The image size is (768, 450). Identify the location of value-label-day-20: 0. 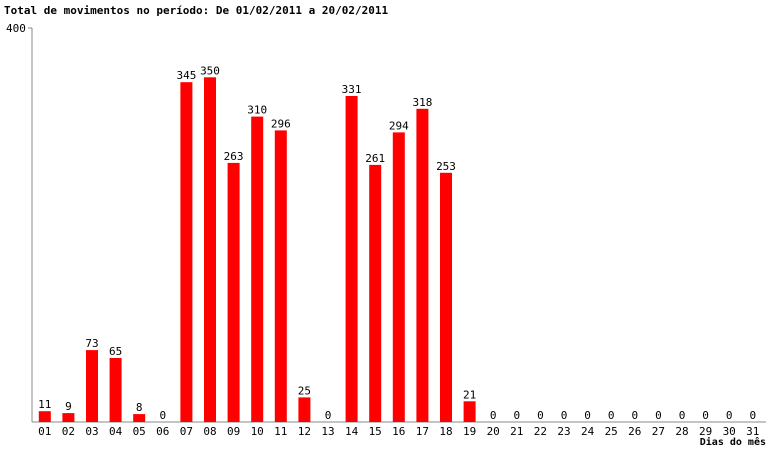
(493, 415).